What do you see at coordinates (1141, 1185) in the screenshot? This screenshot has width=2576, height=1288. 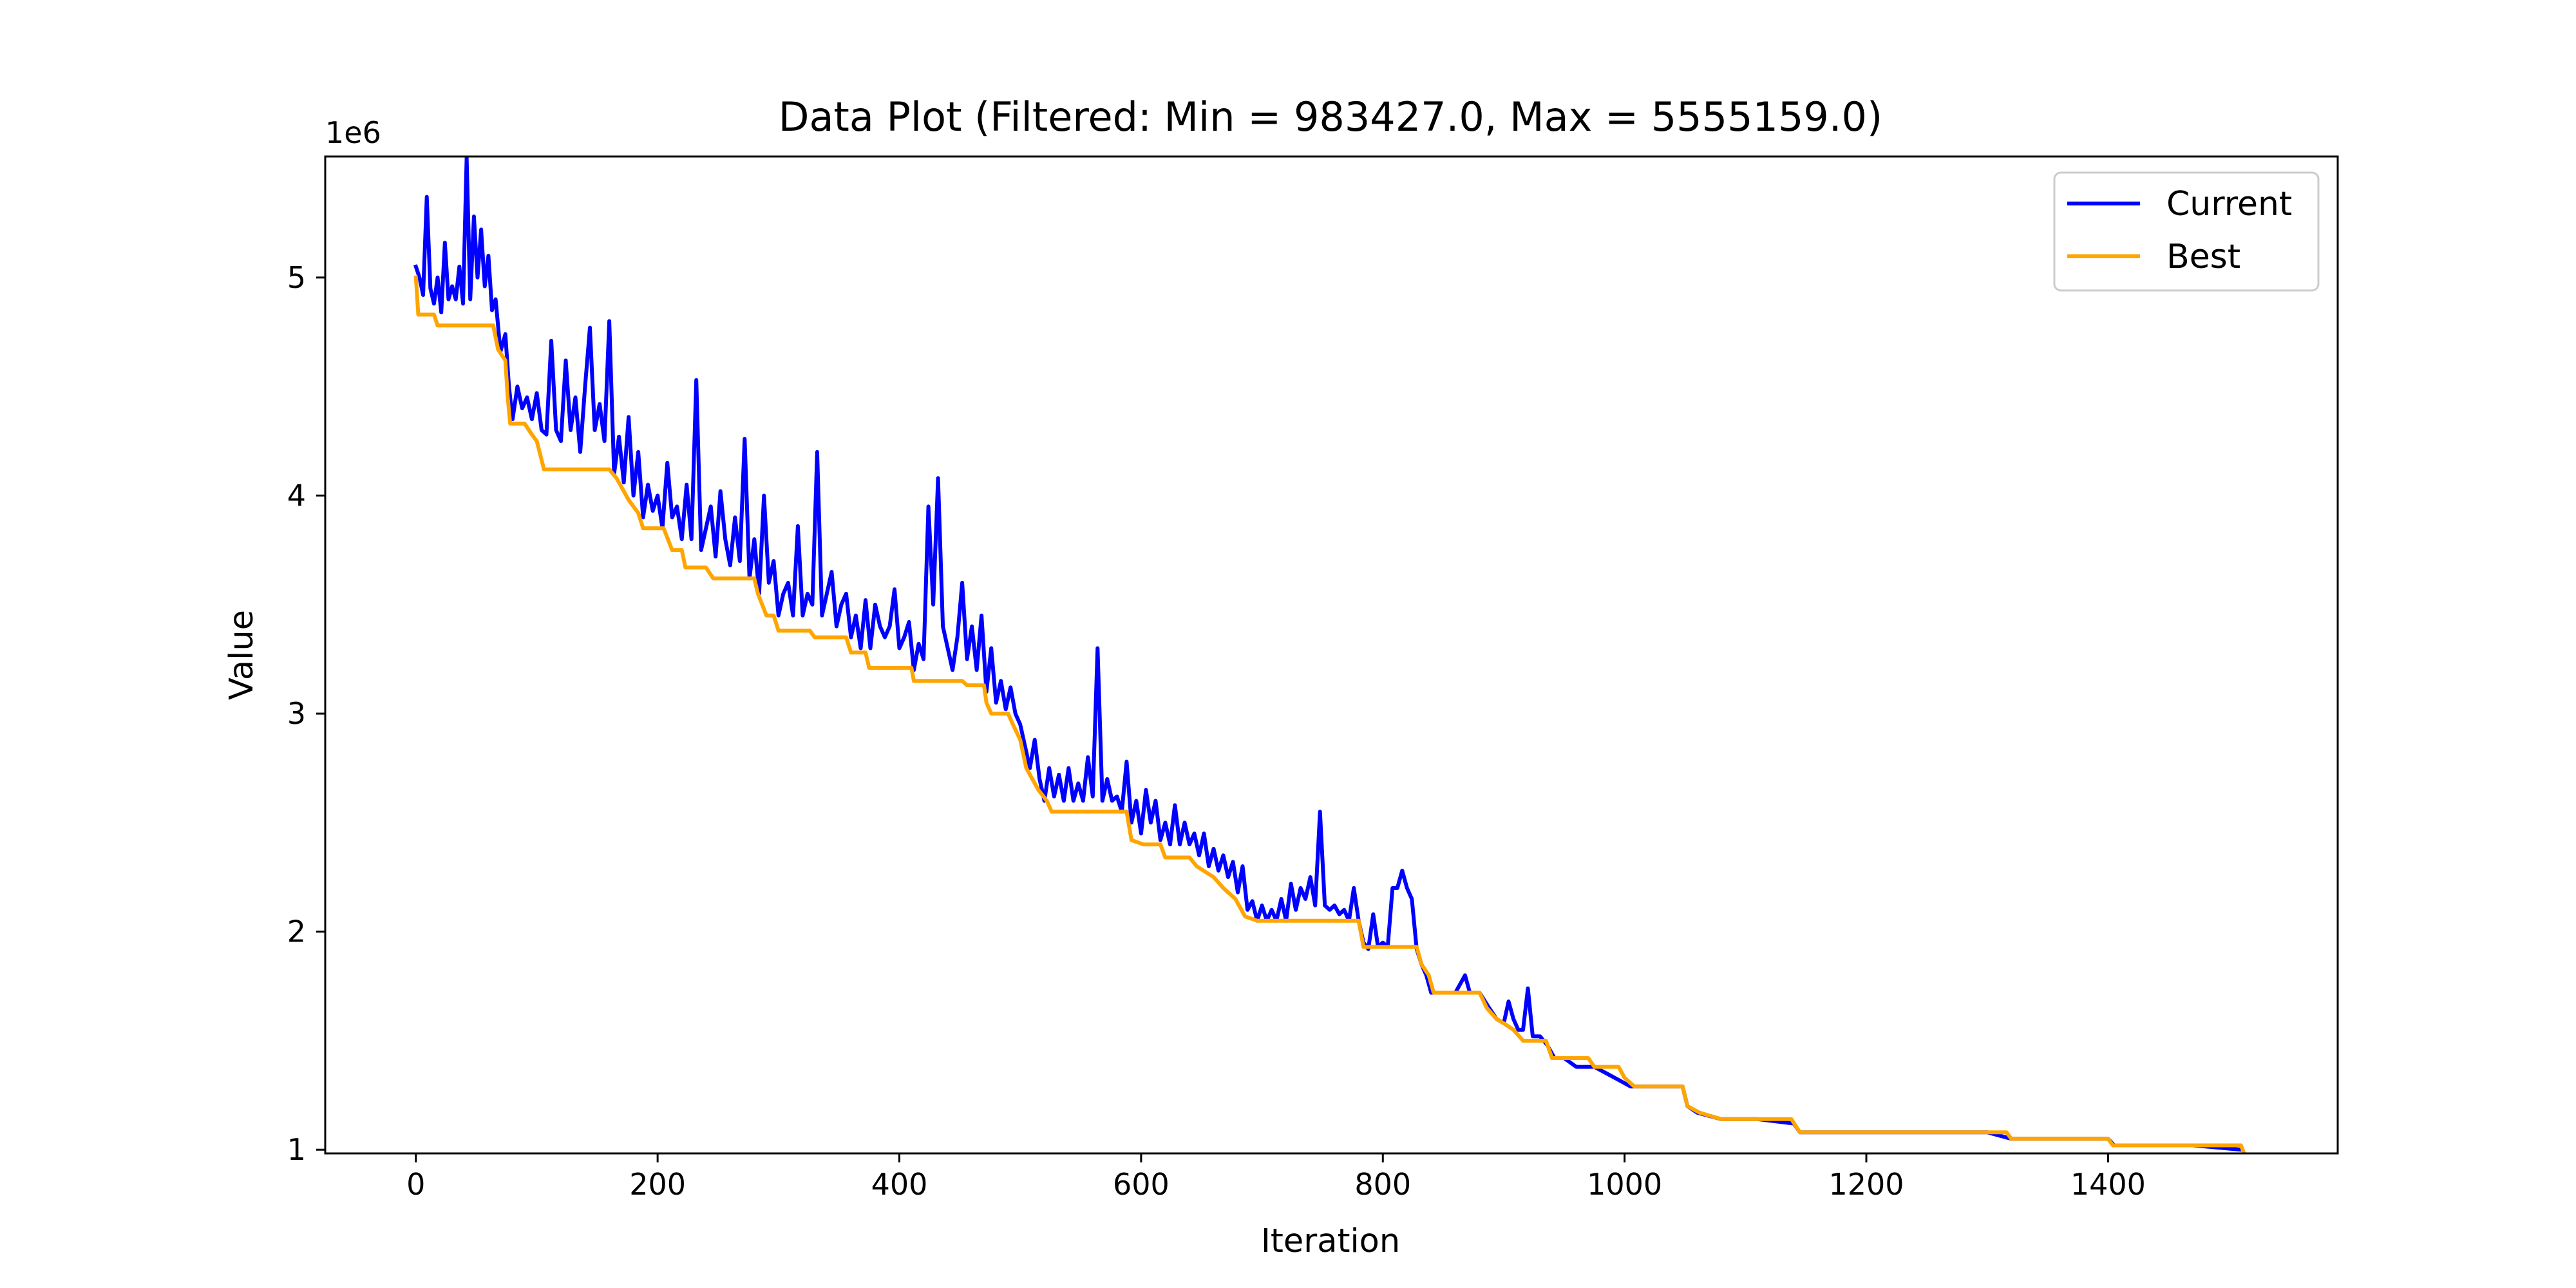 I see `x-tick-label: 600` at bounding box center [1141, 1185].